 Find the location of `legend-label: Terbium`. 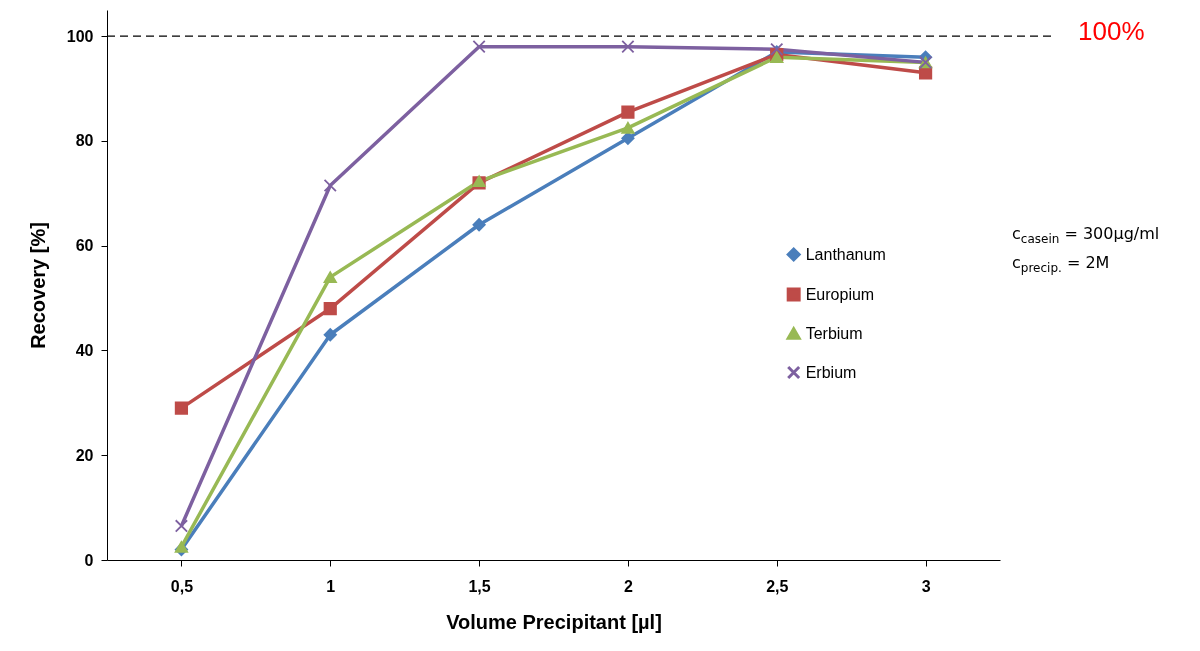

legend-label: Terbium is located at coordinates (834, 333).